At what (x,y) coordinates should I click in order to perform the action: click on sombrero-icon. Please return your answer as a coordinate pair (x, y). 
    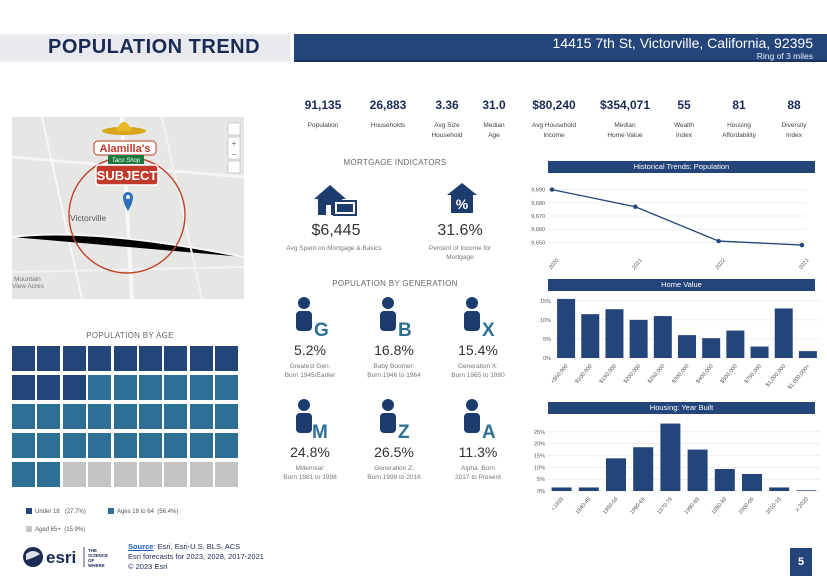
    Looking at the image, I should click on (124, 128).